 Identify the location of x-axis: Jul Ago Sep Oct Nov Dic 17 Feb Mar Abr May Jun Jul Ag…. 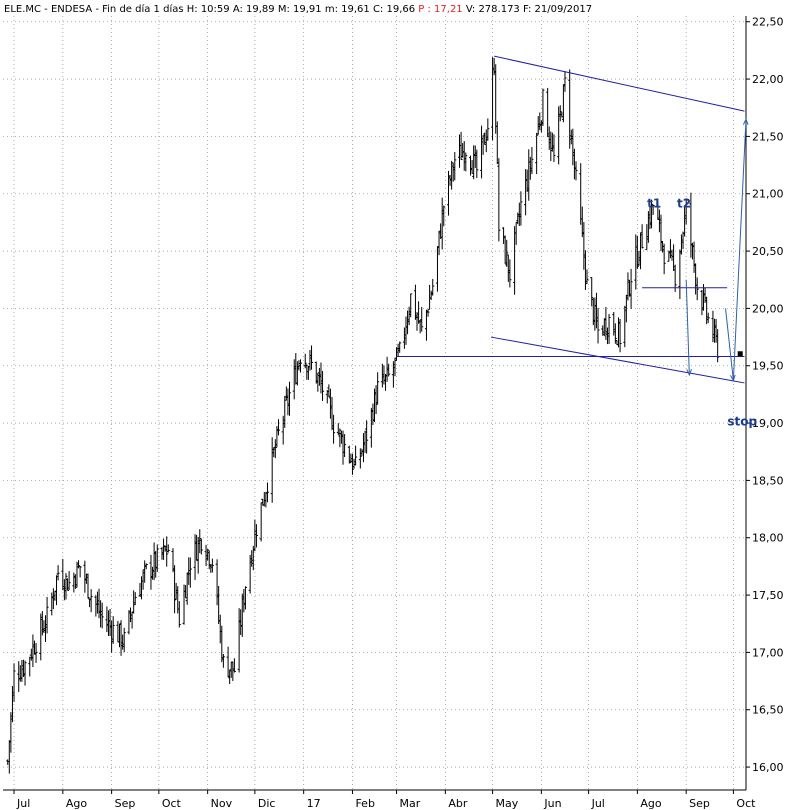
(384, 800).